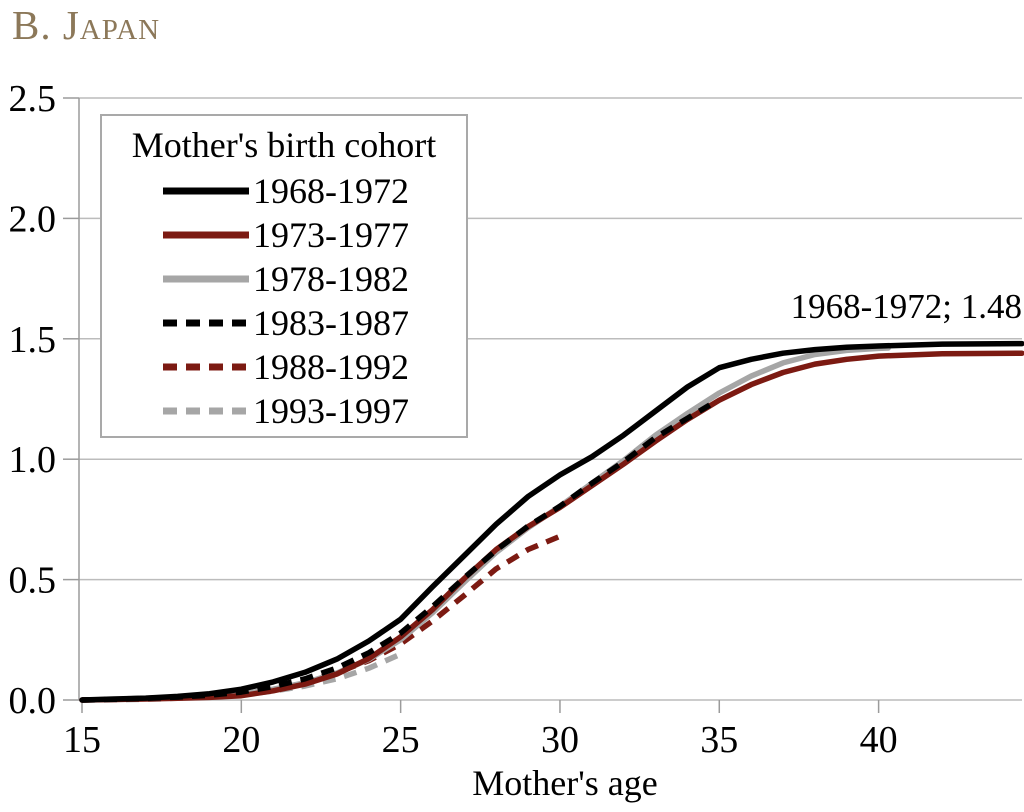  What do you see at coordinates (33, 460) in the screenshot?
I see `y-tick-label: 1.0` at bounding box center [33, 460].